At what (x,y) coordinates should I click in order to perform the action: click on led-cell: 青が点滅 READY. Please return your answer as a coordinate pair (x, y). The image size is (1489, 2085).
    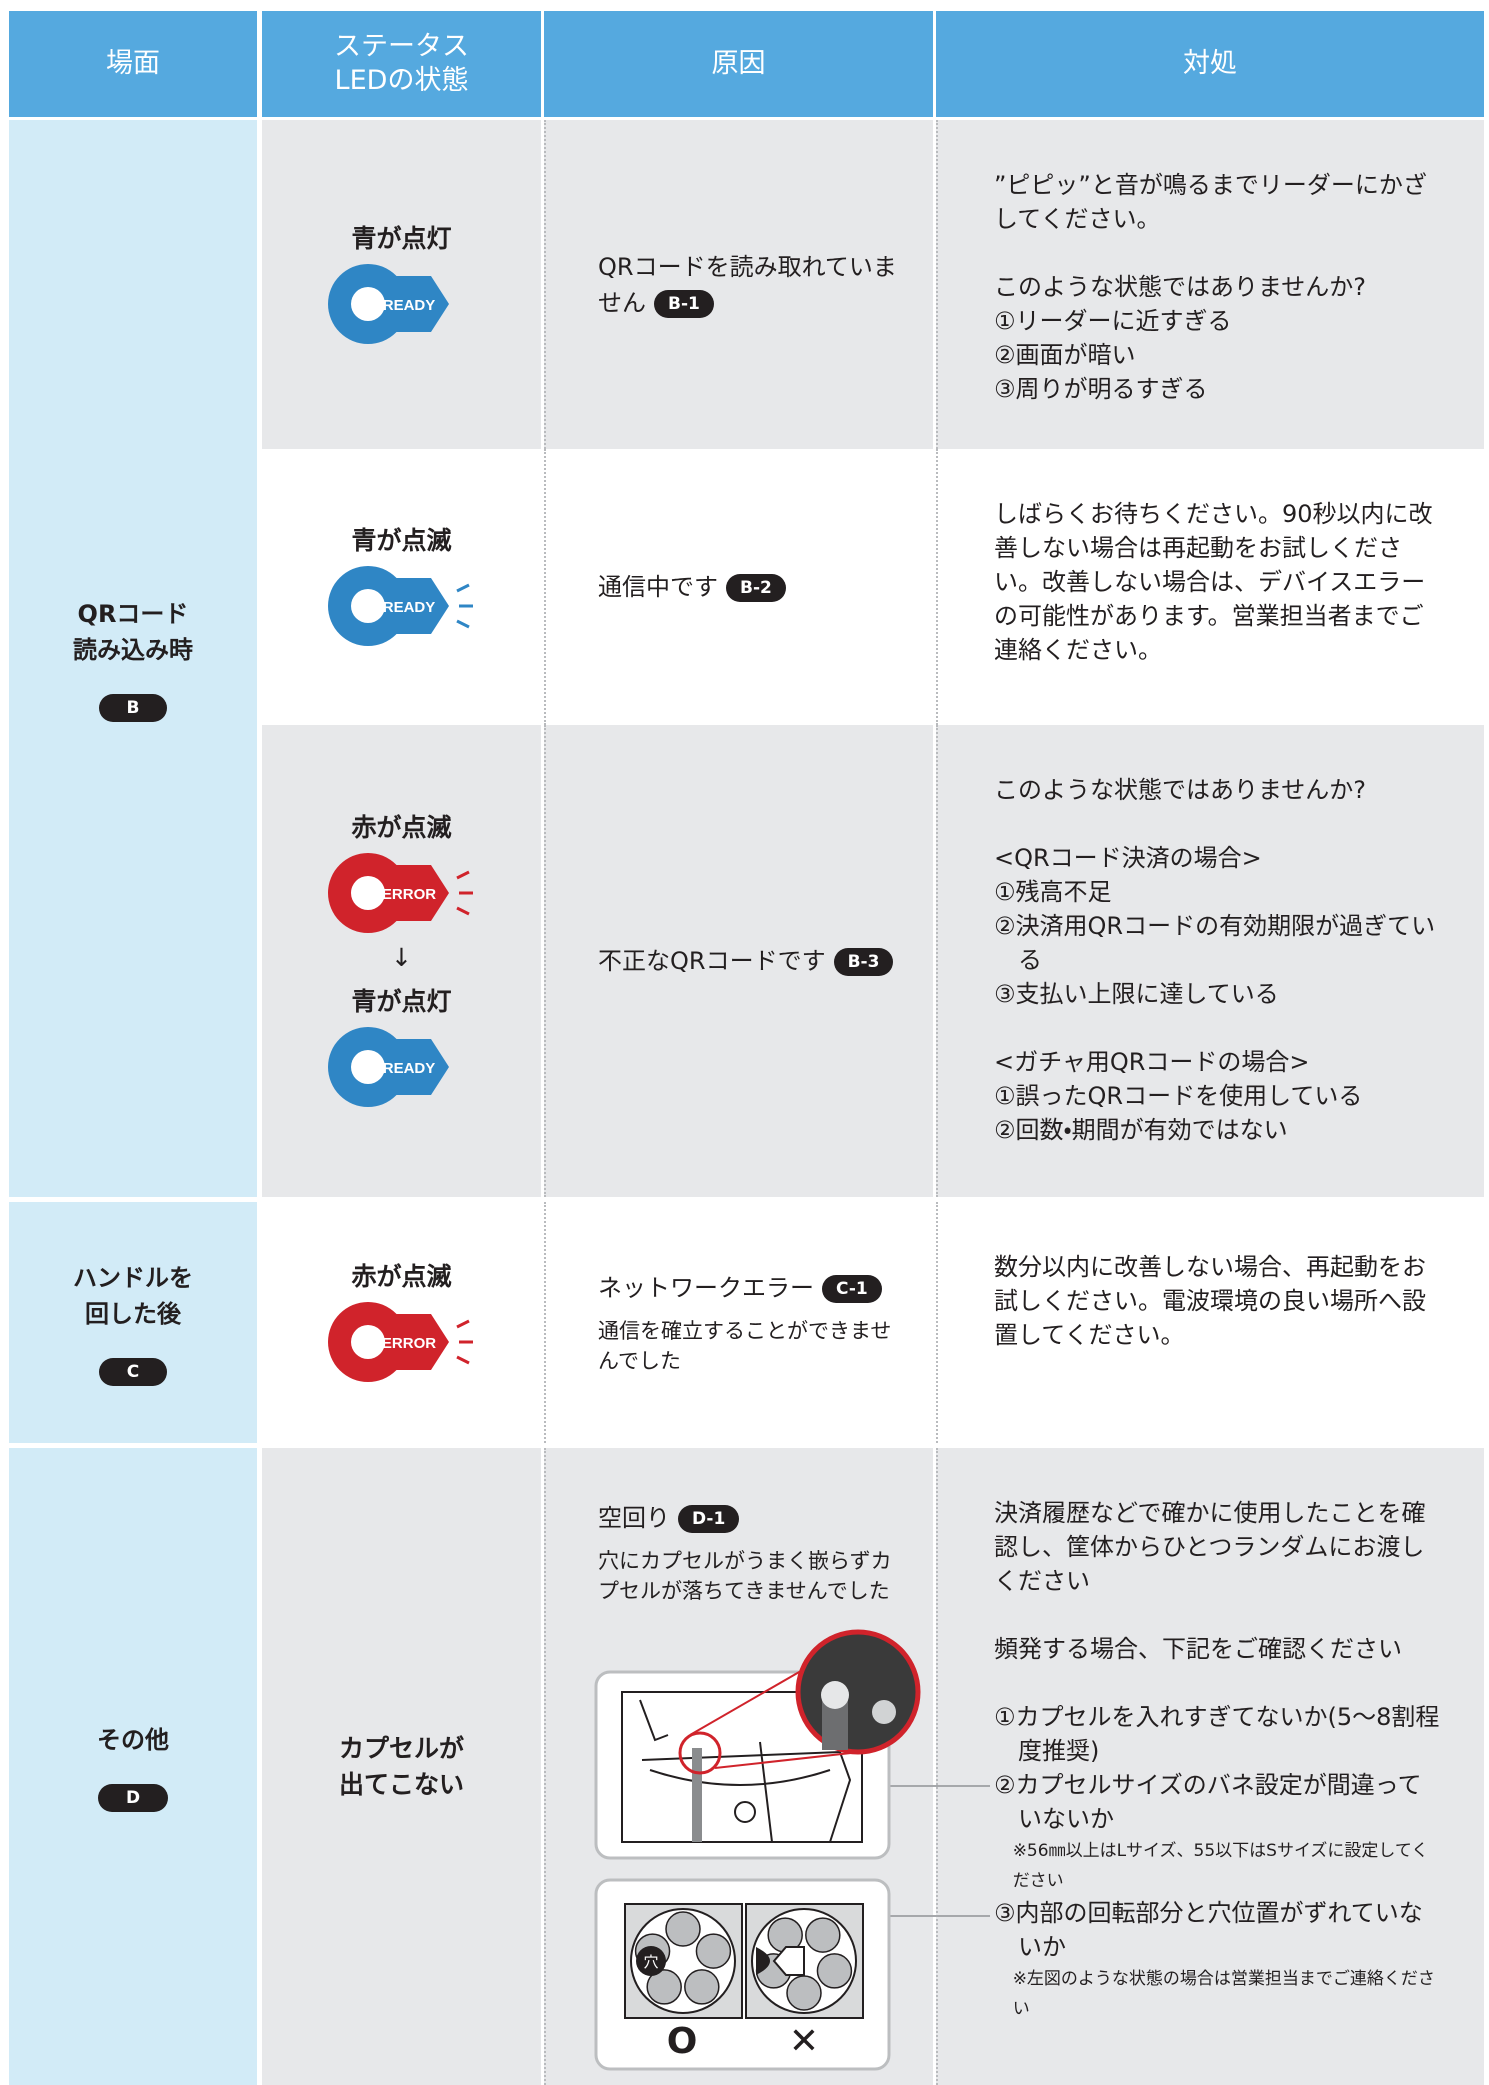
    Looking at the image, I should click on (401, 587).